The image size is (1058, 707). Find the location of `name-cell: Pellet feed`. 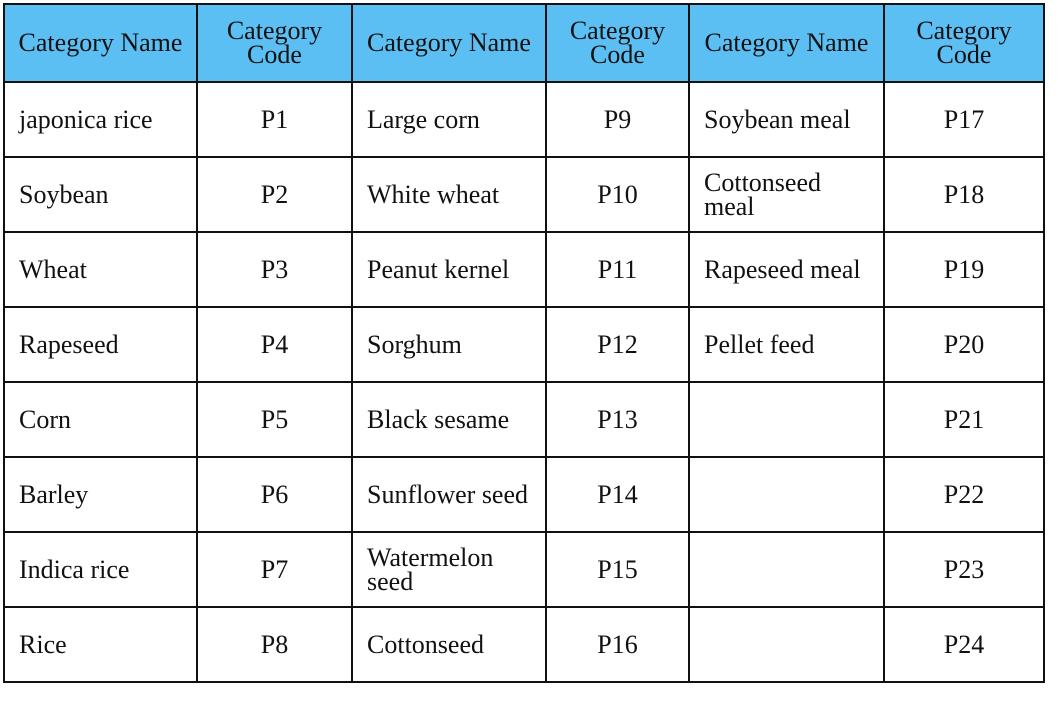

name-cell: Pellet feed is located at coordinates (786, 344).